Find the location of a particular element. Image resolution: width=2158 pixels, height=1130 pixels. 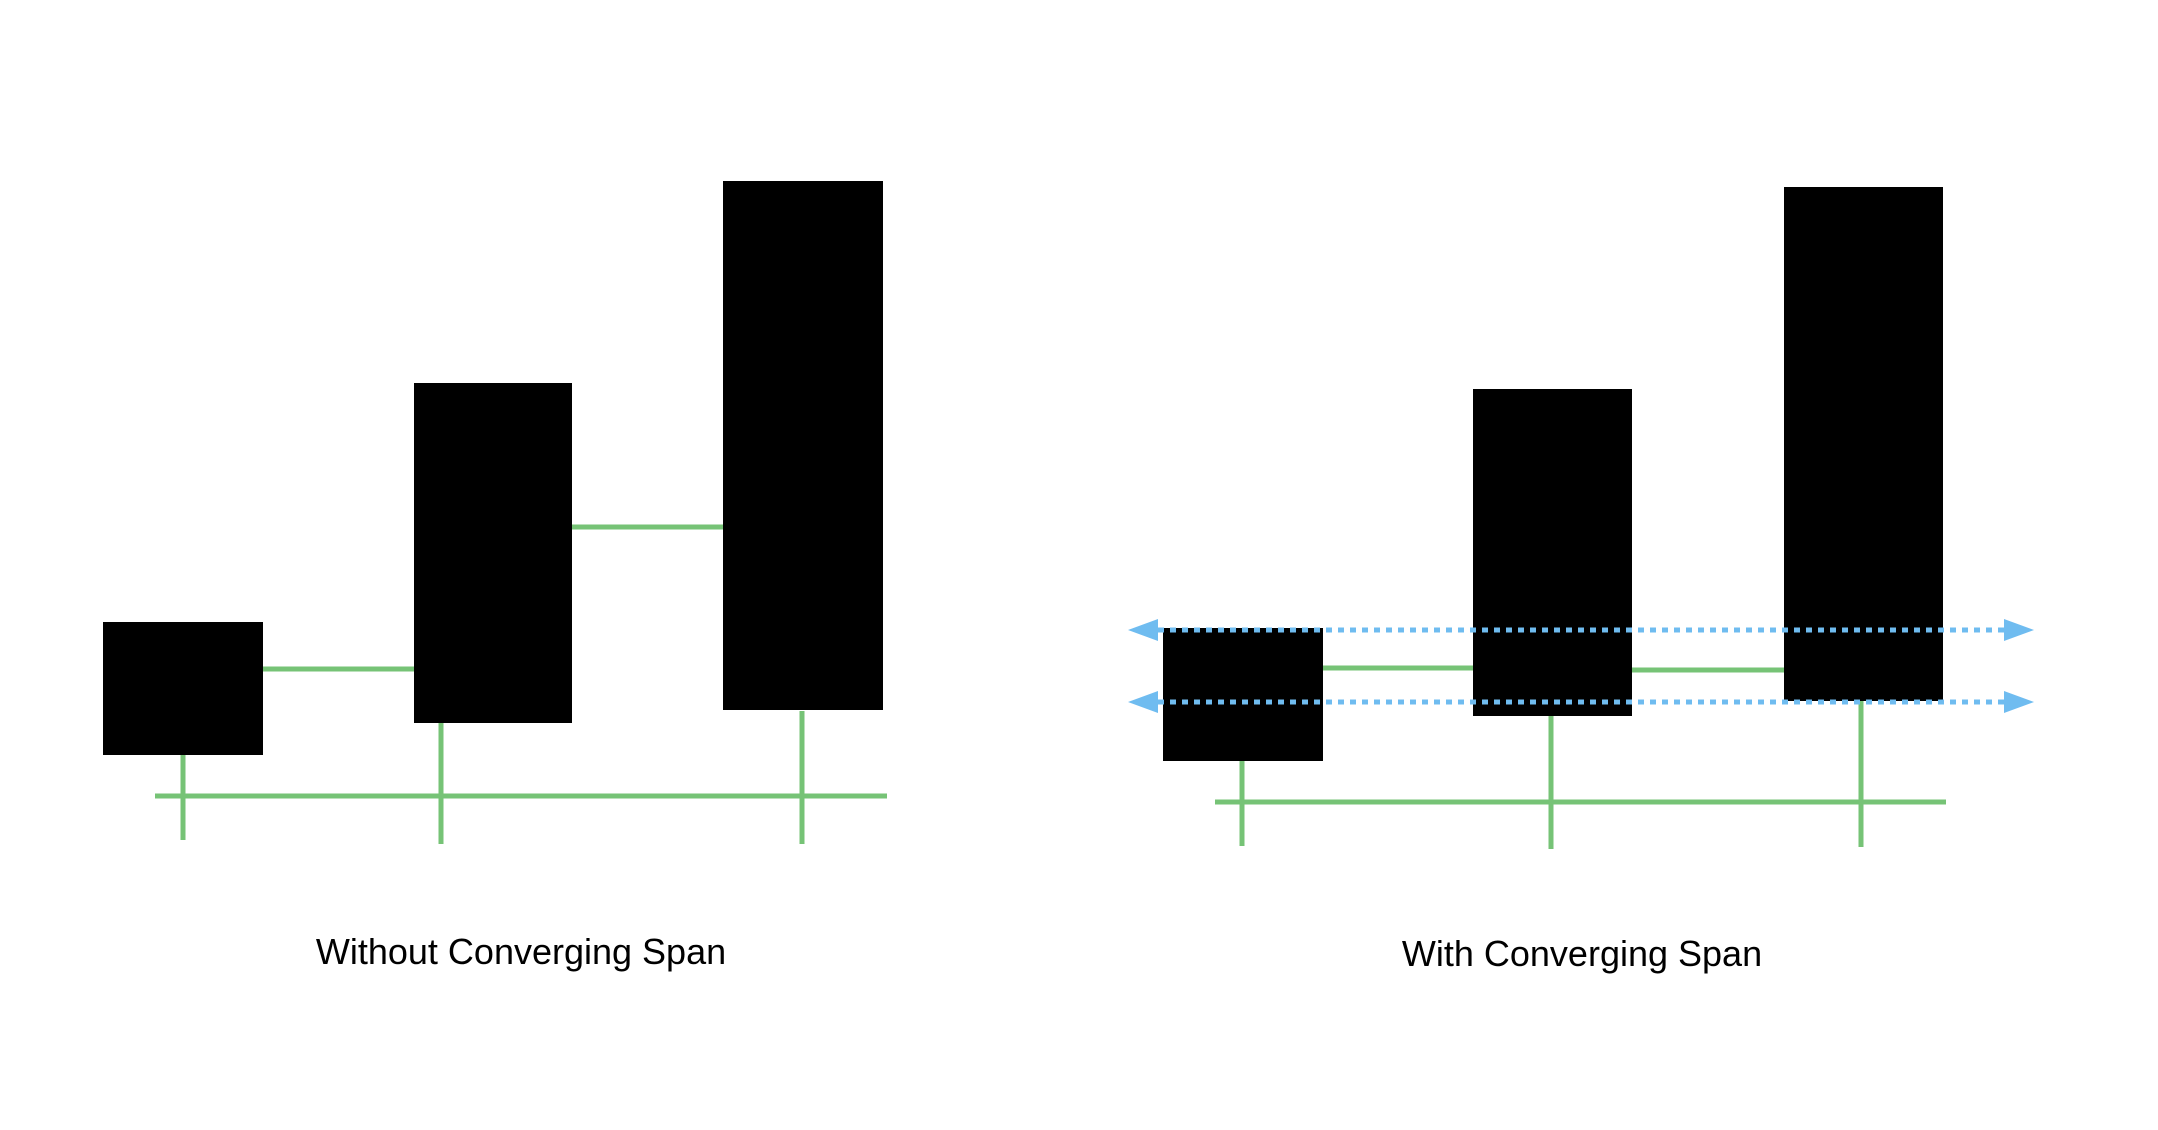

caption-with: With Converging Span is located at coordinates (1582, 953).